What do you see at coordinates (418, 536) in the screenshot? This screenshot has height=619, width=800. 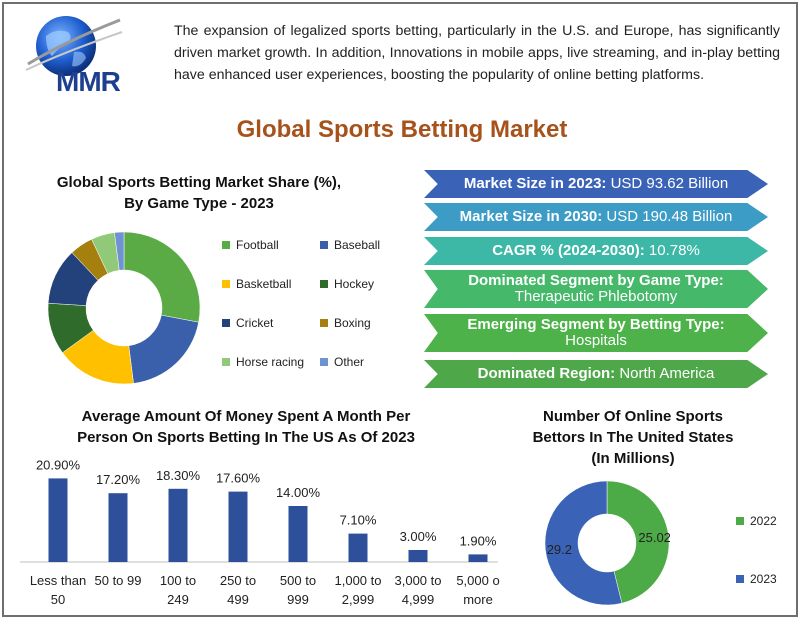 I see `bar-value-label: 3.00%` at bounding box center [418, 536].